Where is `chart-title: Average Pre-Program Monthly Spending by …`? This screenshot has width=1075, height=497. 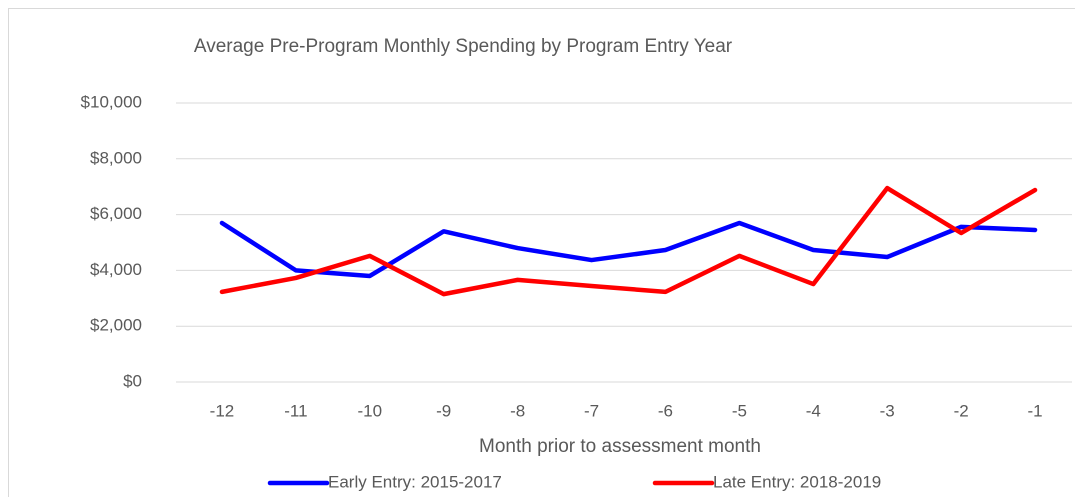 chart-title: Average Pre-Program Monthly Spending by … is located at coordinates (463, 46).